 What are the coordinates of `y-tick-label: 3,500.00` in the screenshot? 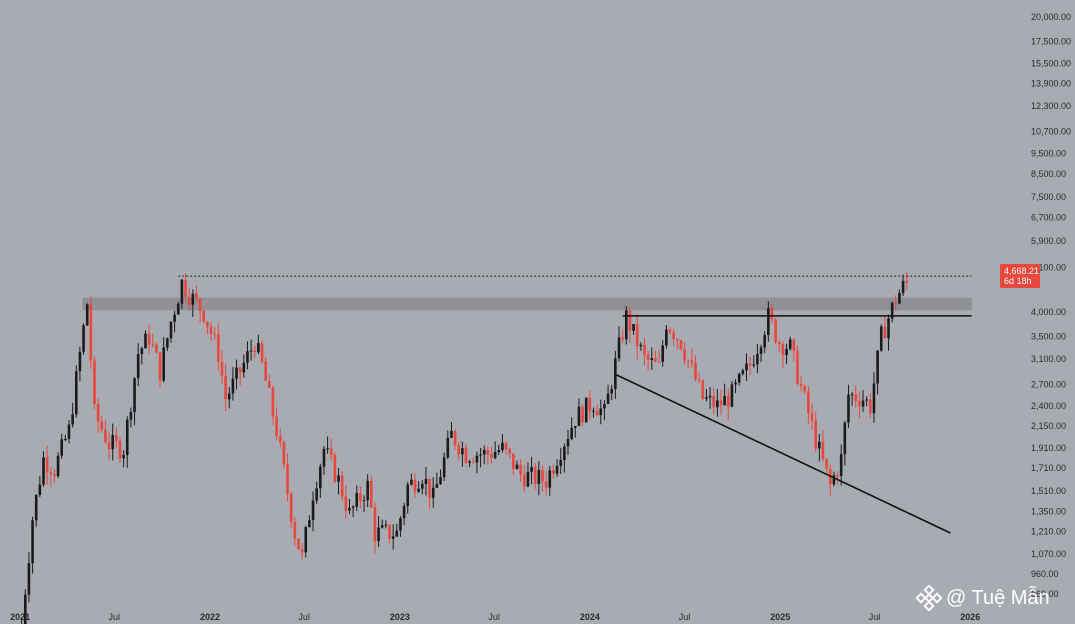 It's located at (1048, 337).